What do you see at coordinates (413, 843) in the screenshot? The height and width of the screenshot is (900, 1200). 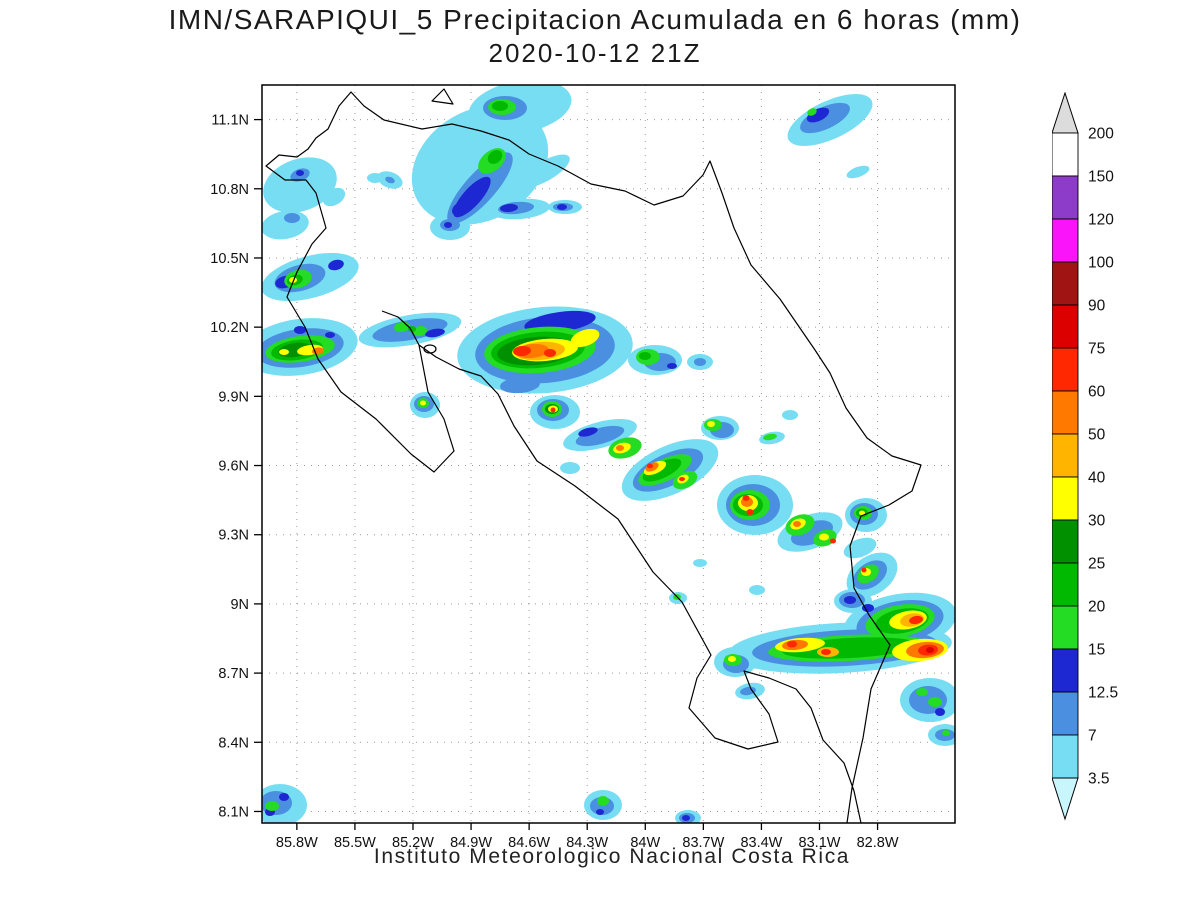 I see `x-tick-label: 85.2W` at bounding box center [413, 843].